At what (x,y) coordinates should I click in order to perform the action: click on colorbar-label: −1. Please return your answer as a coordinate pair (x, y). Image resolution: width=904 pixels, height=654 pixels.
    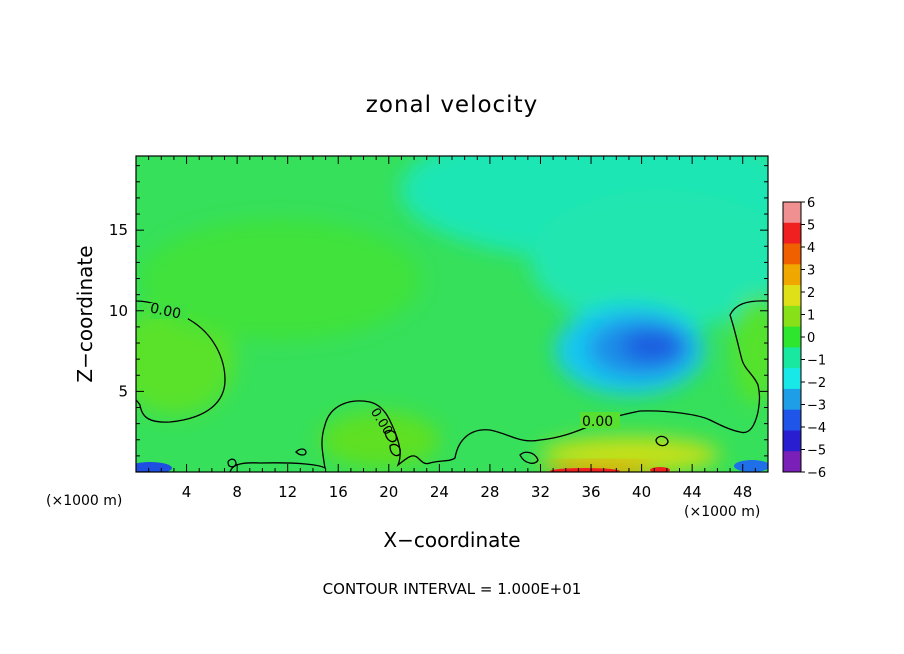
    Looking at the image, I should click on (816, 361).